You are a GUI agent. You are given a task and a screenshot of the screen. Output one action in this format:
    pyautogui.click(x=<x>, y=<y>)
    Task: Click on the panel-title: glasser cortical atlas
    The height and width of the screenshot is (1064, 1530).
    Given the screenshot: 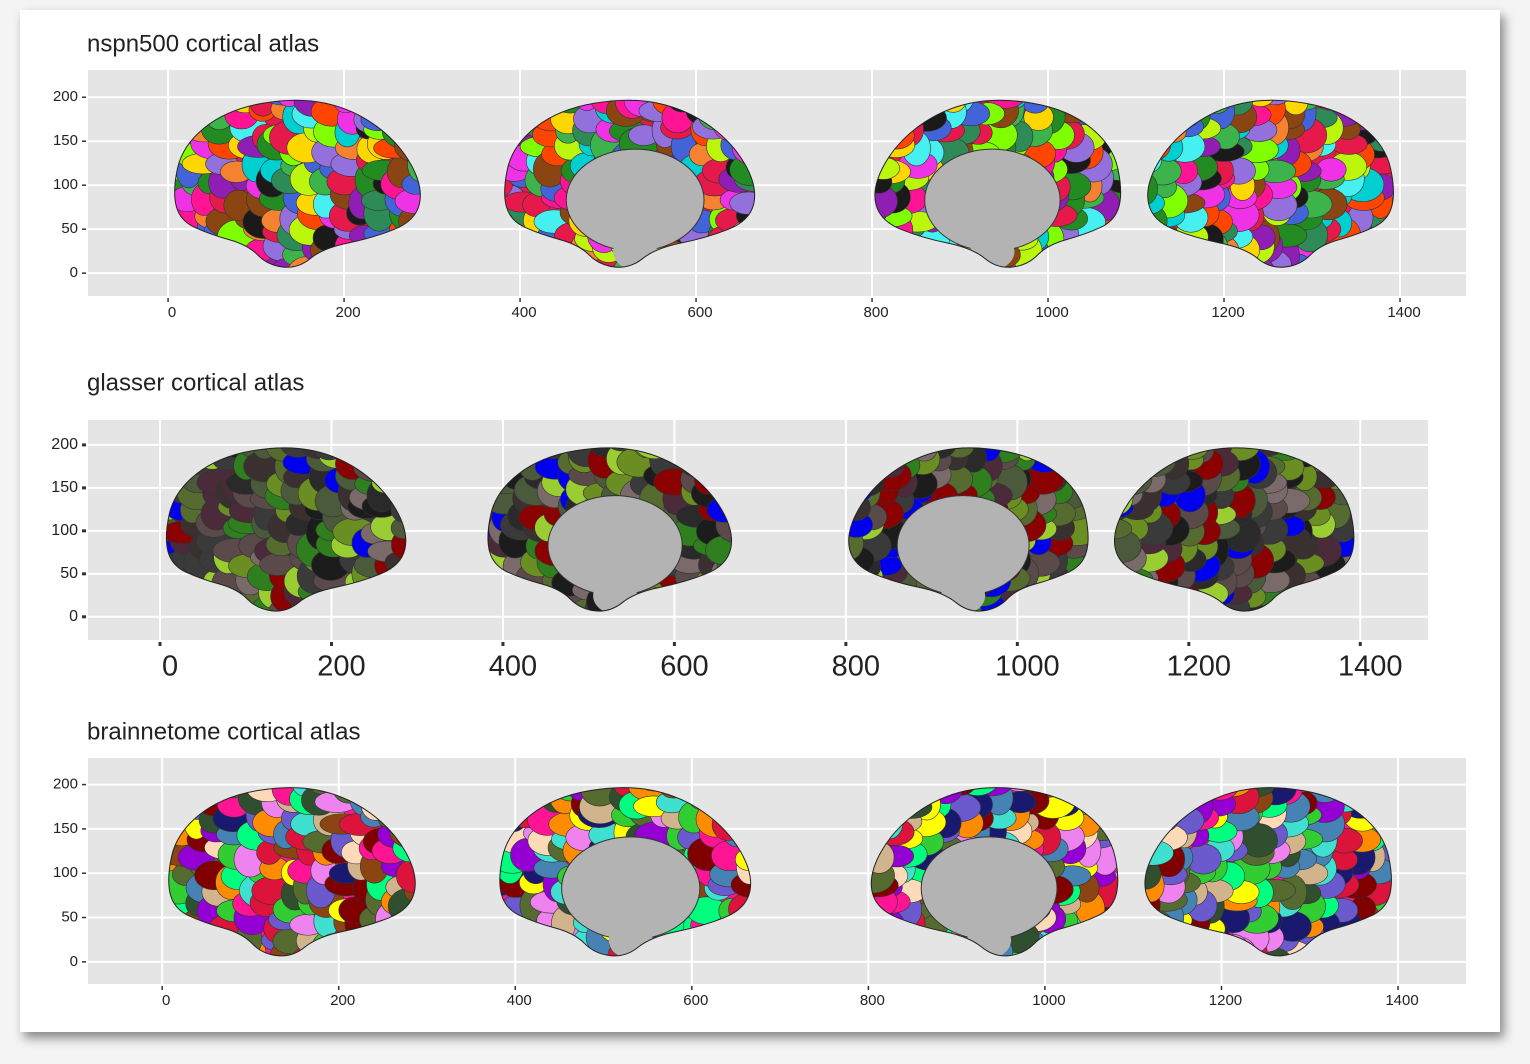 What is the action you would take?
    pyautogui.click(x=195, y=382)
    